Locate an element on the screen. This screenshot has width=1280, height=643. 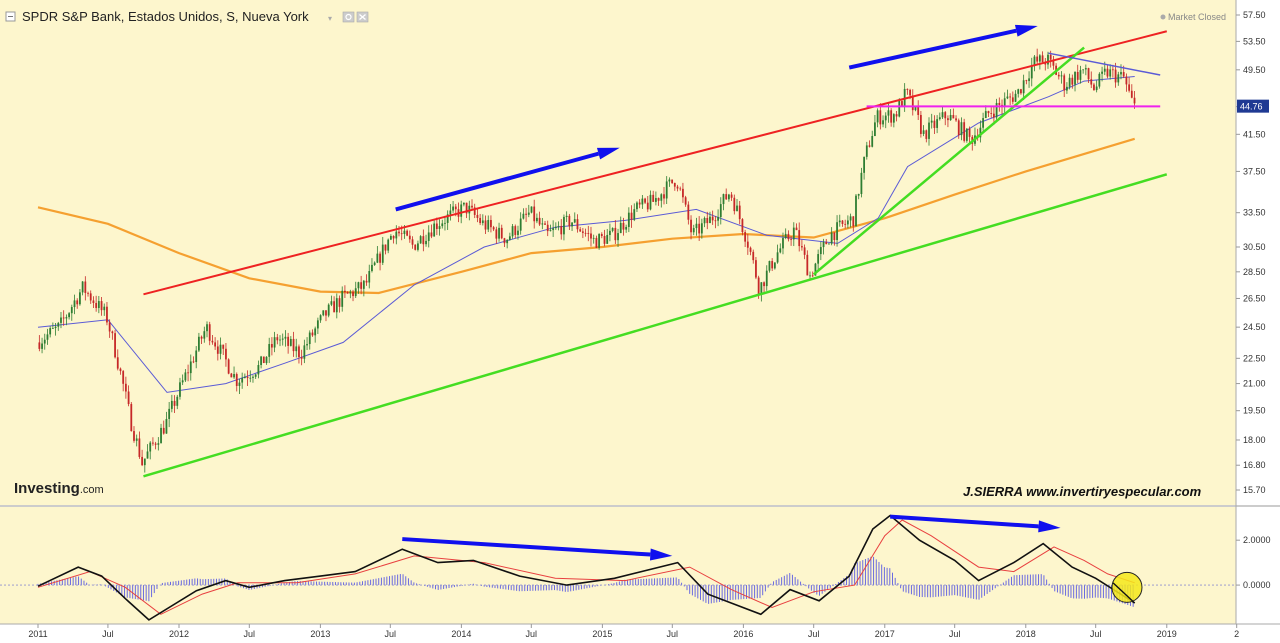
time-axis-label: Jul is located at coordinates (814, 634).